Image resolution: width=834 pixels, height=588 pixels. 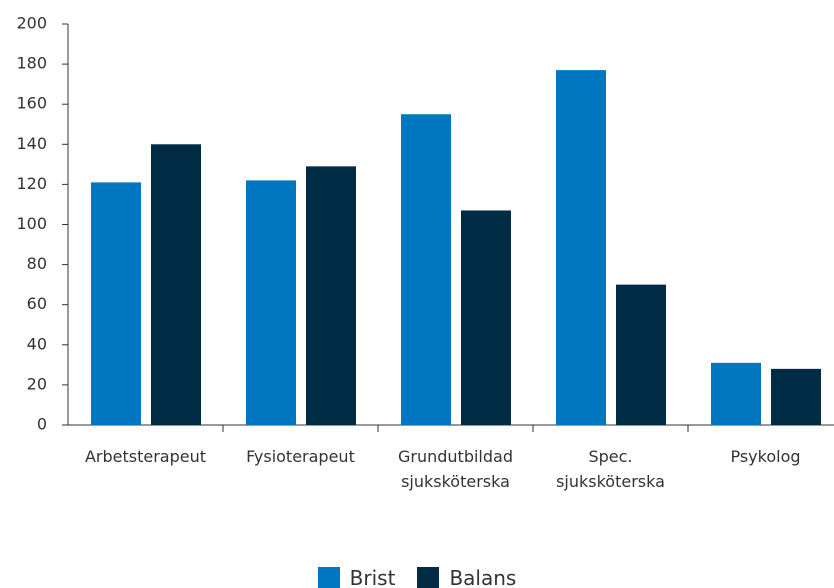 What do you see at coordinates (300, 456) in the screenshot?
I see `x-tick-label: Fysioterapeut` at bounding box center [300, 456].